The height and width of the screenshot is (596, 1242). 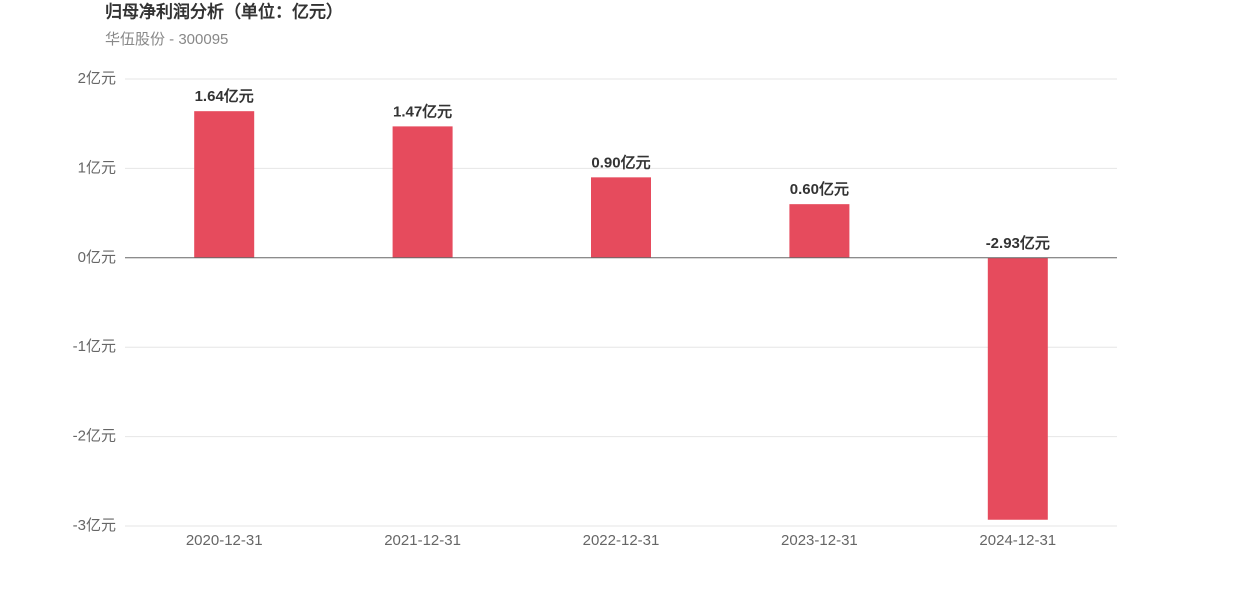 What do you see at coordinates (94, 436) in the screenshot?
I see `y-tick-label: -2亿元` at bounding box center [94, 436].